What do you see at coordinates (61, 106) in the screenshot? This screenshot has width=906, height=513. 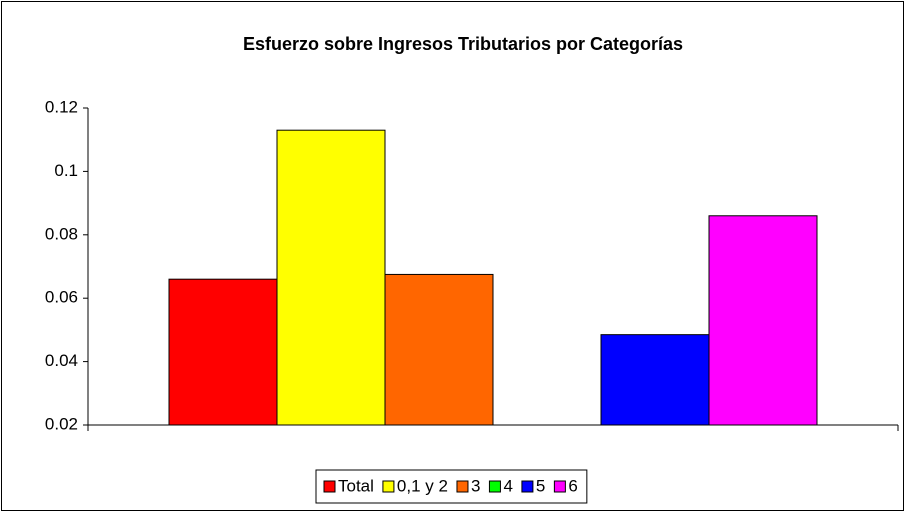 I see `y-tick-label: 0.12` at bounding box center [61, 106].